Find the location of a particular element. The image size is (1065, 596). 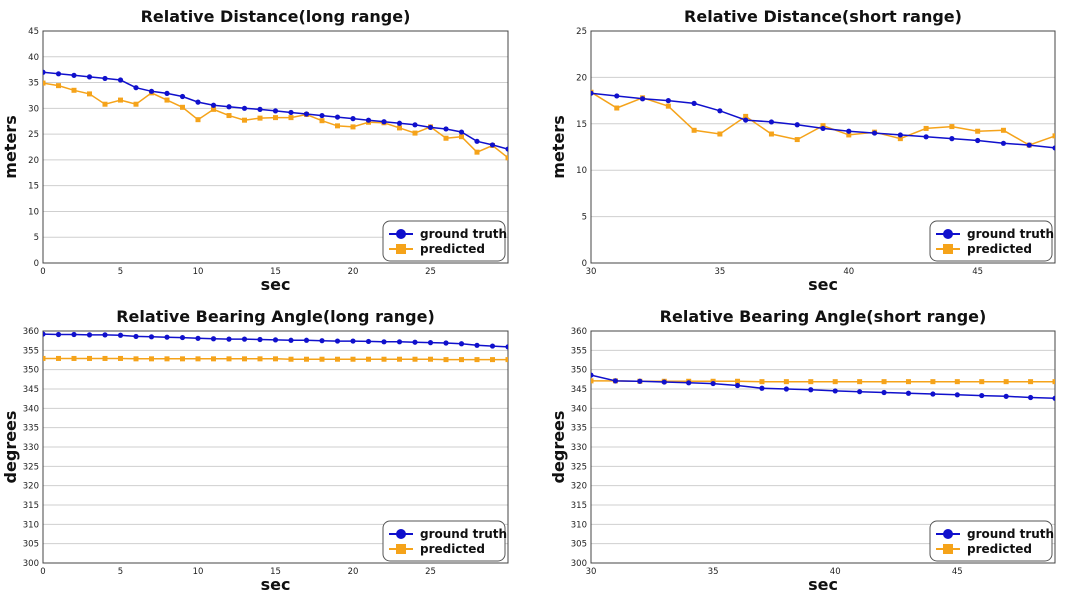

x-tick-label: 0 is located at coordinates (42, 272).